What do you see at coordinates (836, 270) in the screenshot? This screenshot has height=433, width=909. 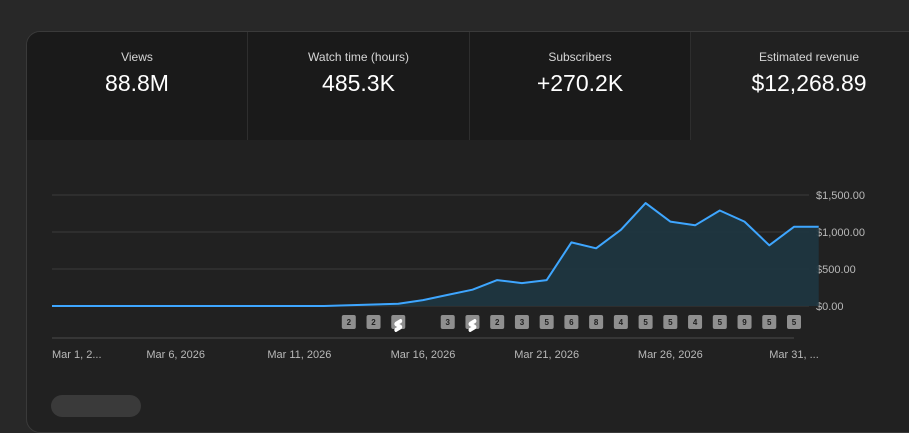 I see `y-tick-label: $500.00` at bounding box center [836, 270].